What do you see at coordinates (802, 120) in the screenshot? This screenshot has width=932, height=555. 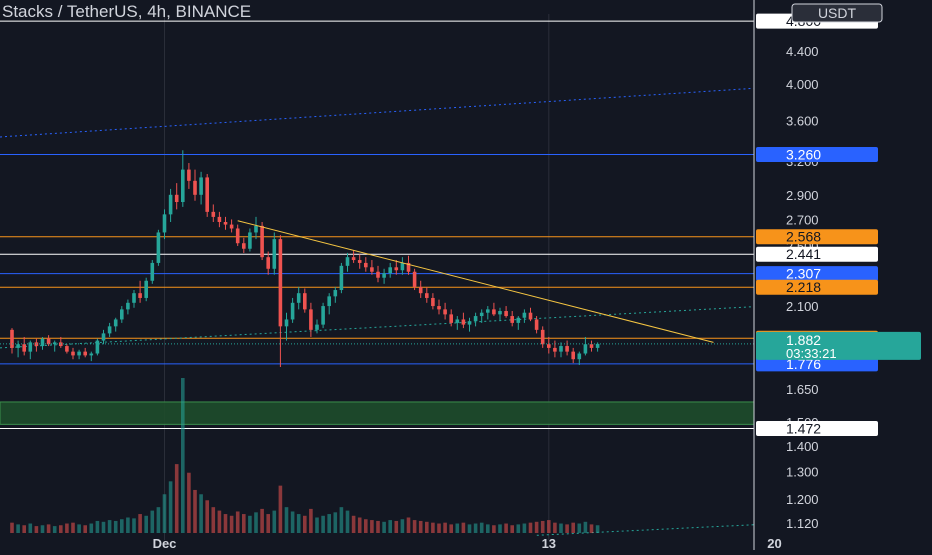 I see `y-tick-label: 3.600` at bounding box center [802, 120].